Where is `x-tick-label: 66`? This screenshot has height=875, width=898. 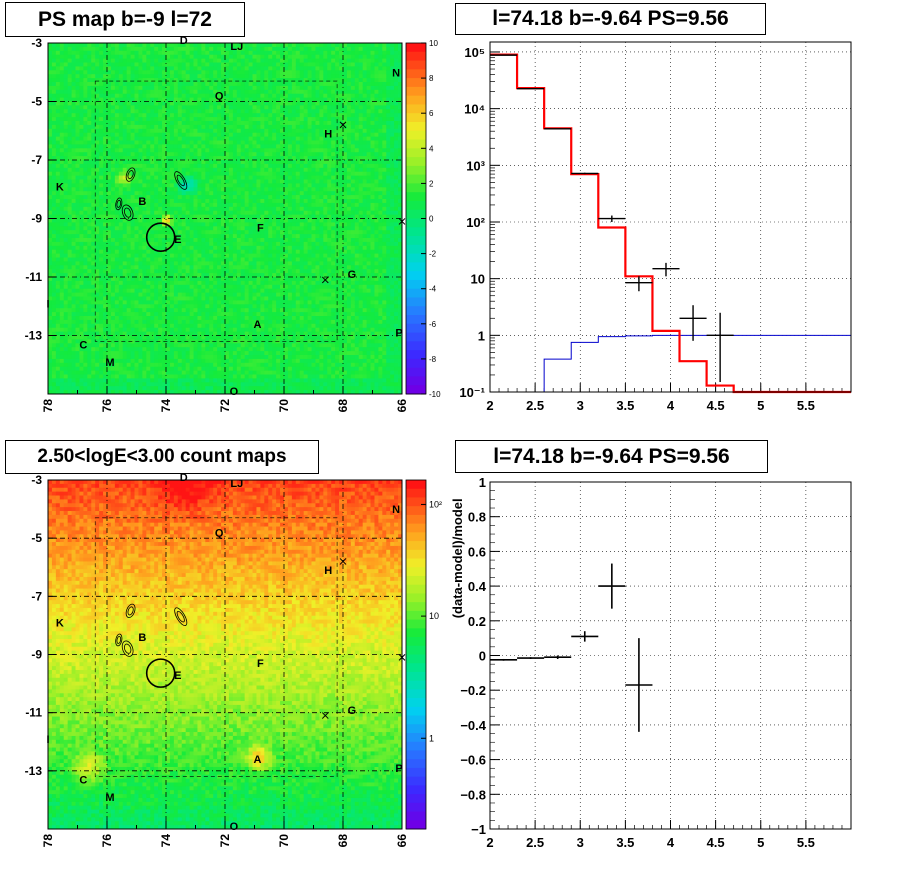
x-tick-label: 66 is located at coordinates (402, 841).